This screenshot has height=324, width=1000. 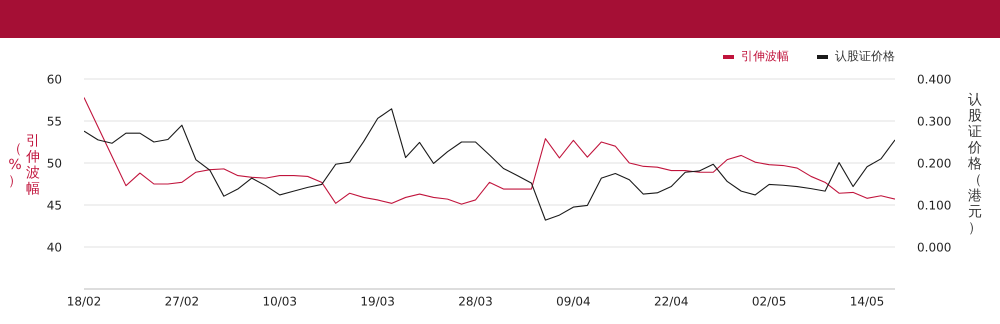 What do you see at coordinates (934, 205) in the screenshot?
I see `y2-tick-label: 0.100` at bounding box center [934, 205].